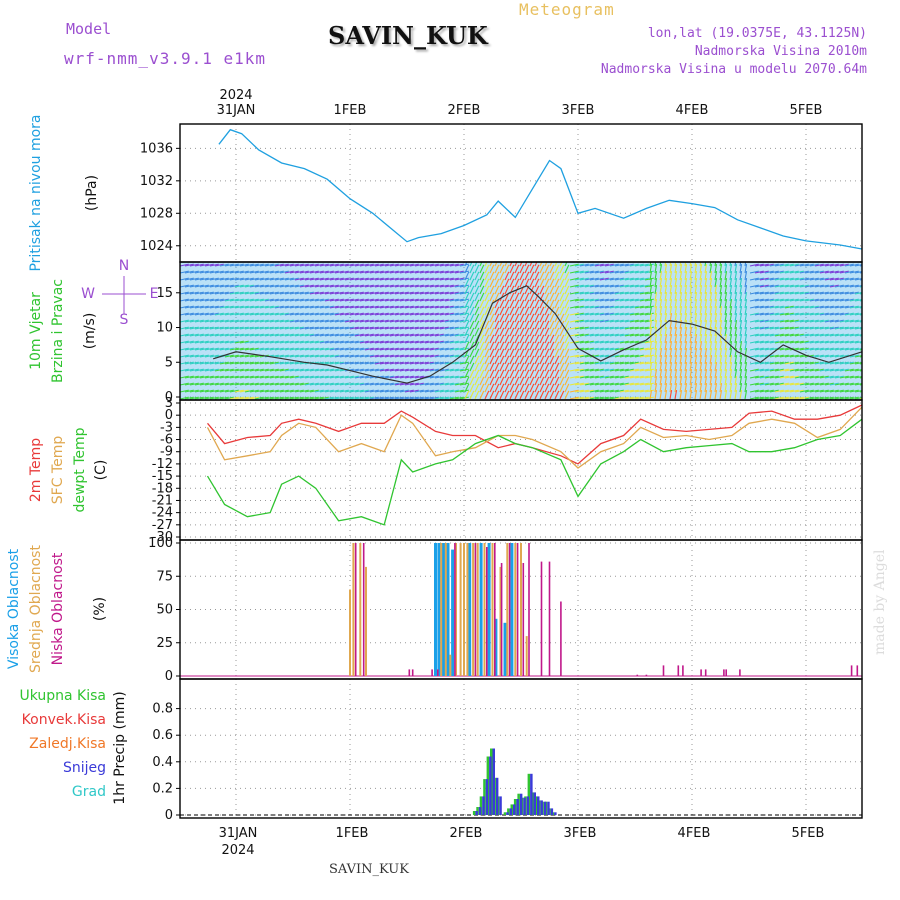 Image resolution: width=900 pixels, height=900 pixels. Describe the element at coordinates (524, 806) in the screenshot. I see `snow-bar` at that location.